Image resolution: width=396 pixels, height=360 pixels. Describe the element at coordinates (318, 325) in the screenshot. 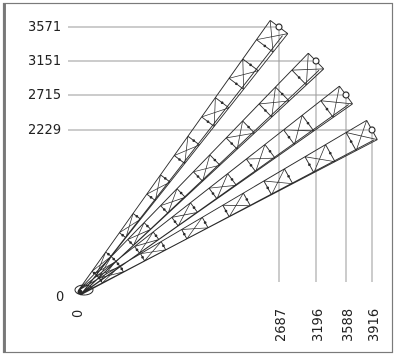

I see `x-label-3196: 3196` at that location.